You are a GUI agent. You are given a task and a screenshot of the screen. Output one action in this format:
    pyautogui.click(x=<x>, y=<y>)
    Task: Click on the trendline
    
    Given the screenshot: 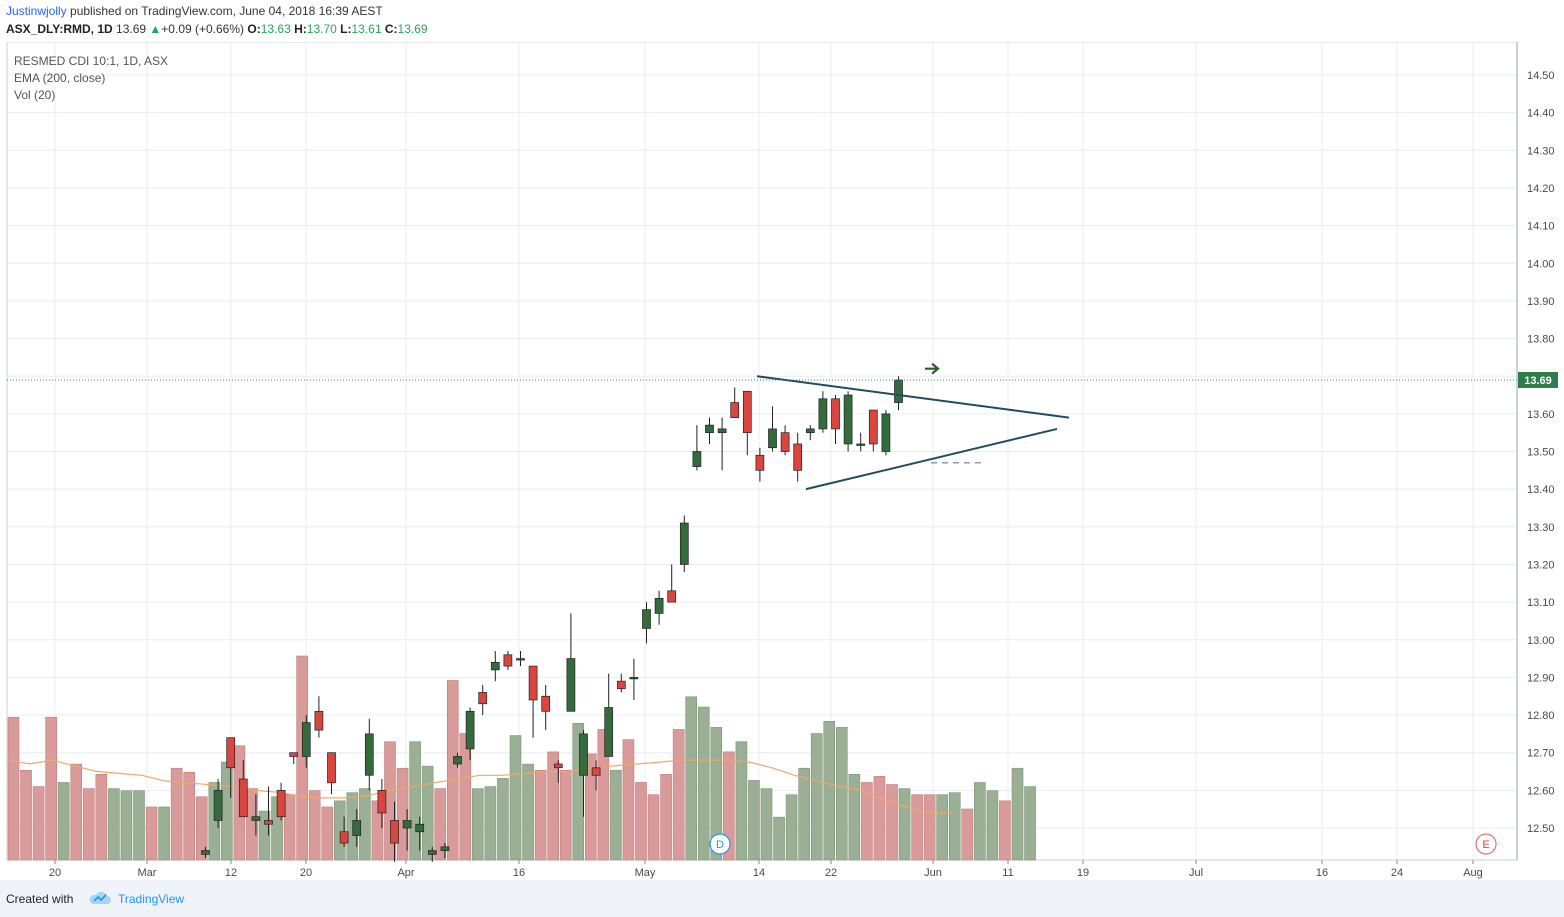 What is the action you would take?
    pyautogui.click(x=913, y=397)
    